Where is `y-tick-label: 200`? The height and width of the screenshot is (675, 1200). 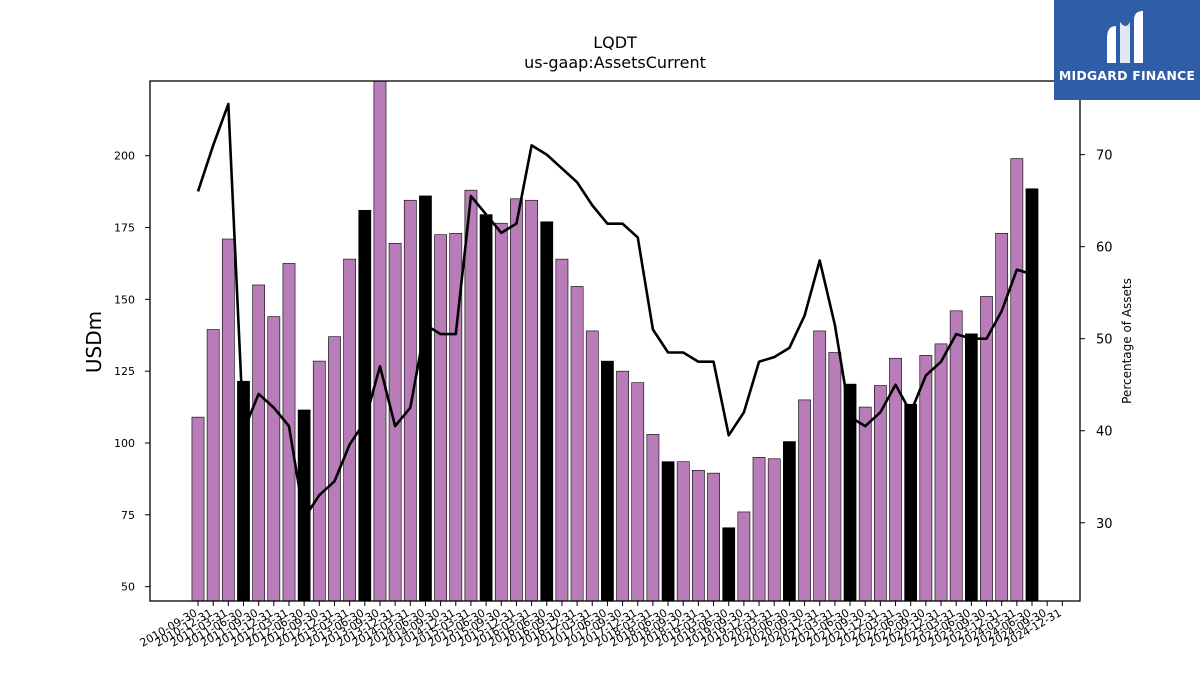 y-tick-label: 200 is located at coordinates (124, 156).